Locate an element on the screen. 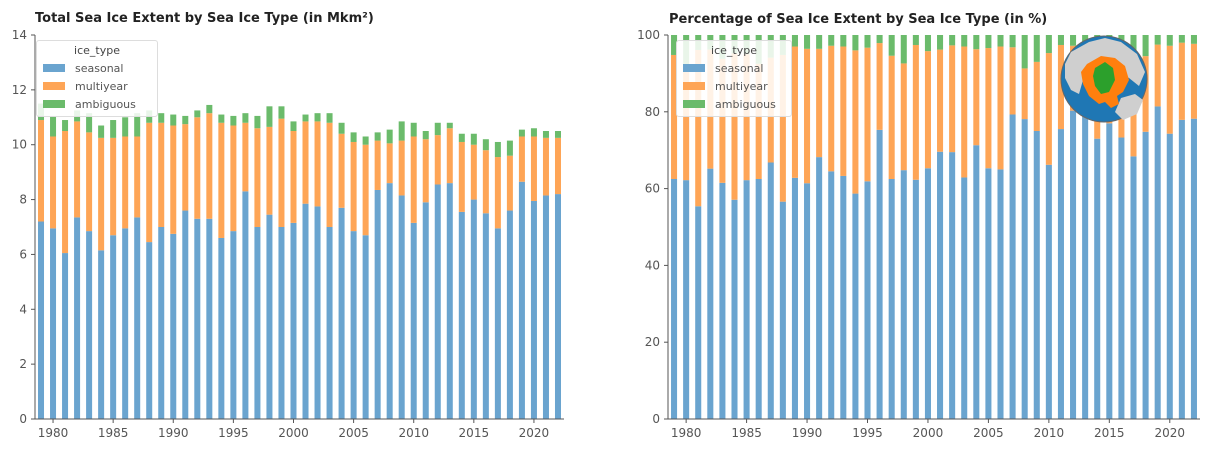 The height and width of the screenshot is (451, 1206). bar-multiyear-1999 is located at coordinates (281, 172).